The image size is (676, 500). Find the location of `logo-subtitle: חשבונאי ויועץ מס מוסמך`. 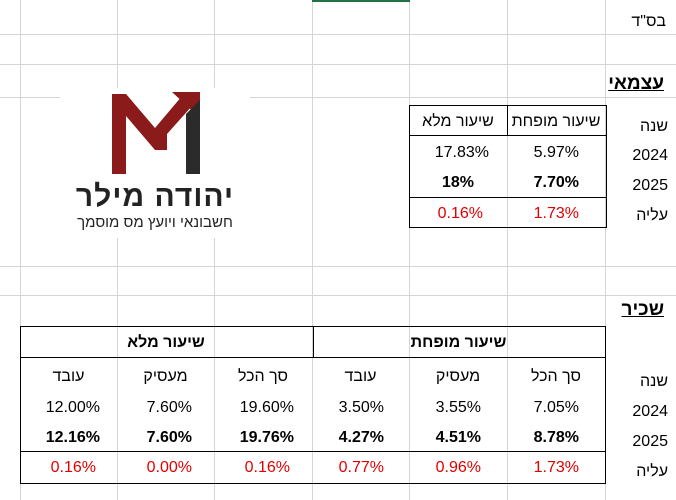

logo-subtitle: חשבונאי ויועץ מס מוסמך is located at coordinates (155, 222).